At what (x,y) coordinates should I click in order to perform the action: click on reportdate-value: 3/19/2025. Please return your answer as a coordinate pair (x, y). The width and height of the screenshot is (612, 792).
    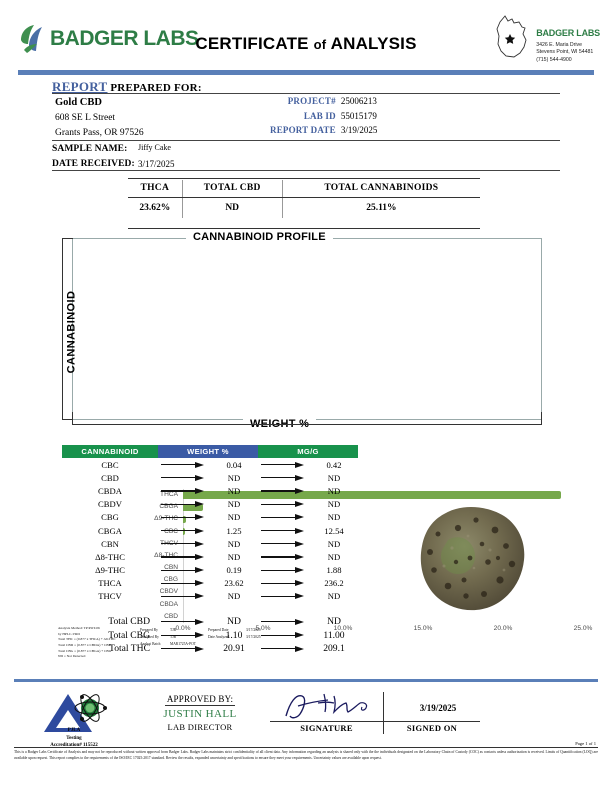
    Looking at the image, I should click on (359, 130).